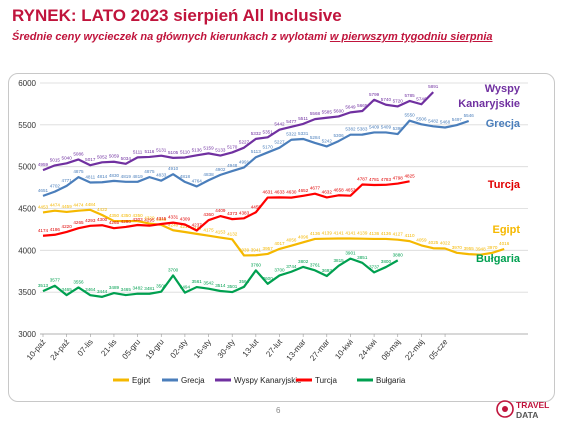  I want to click on data-label: 5227, so click(244, 142).